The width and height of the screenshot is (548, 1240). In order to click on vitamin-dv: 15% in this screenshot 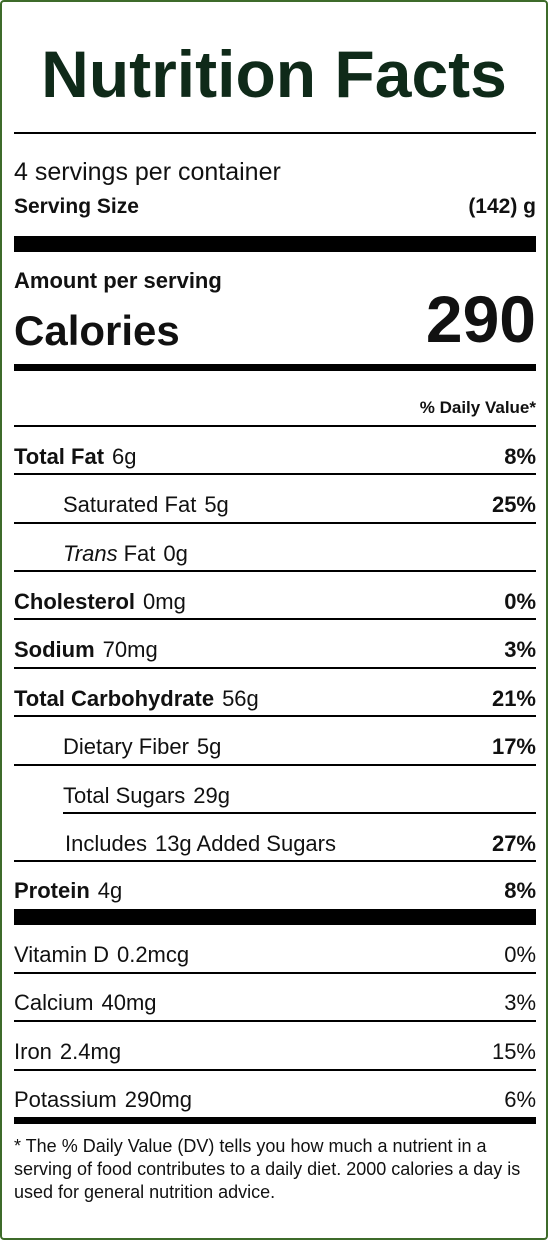, I will do `click(513, 1051)`.